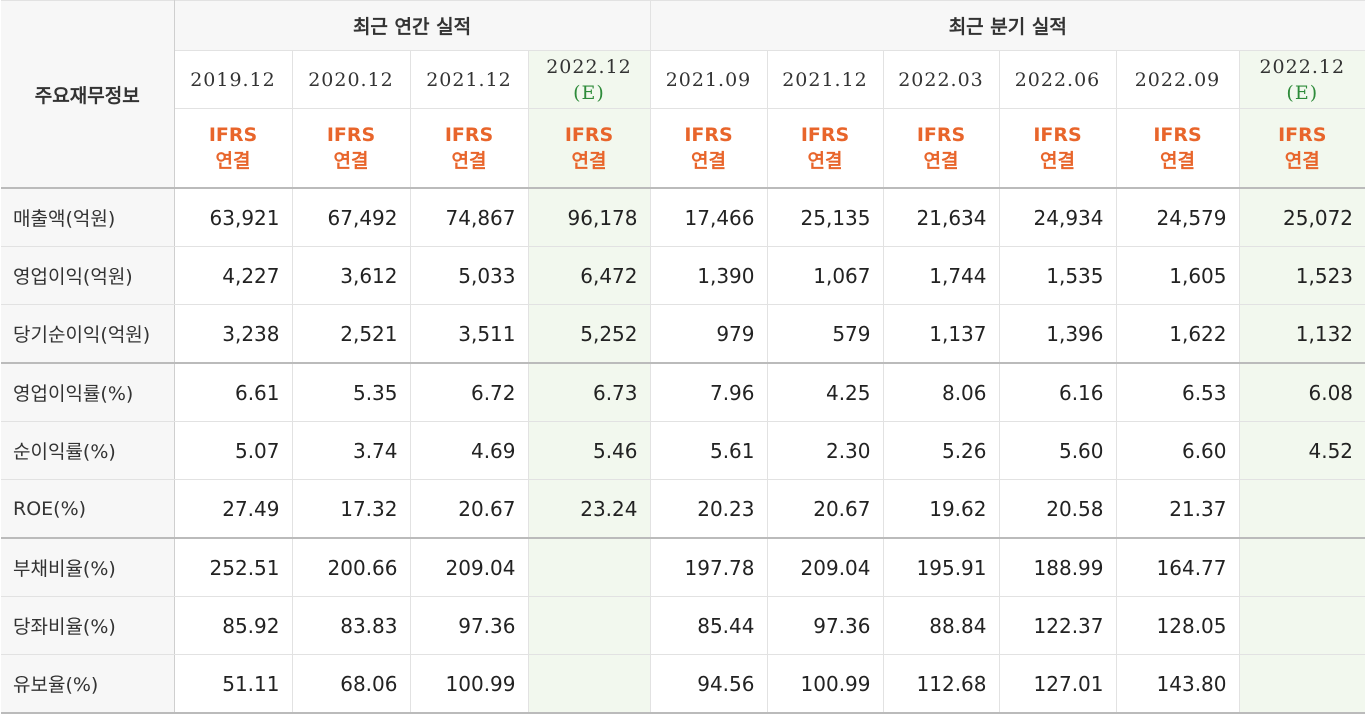 Image resolution: width=1366 pixels, height=714 pixels. What do you see at coordinates (1302, 217) in the screenshot?
I see `table-cell: 25,072` at bounding box center [1302, 217].